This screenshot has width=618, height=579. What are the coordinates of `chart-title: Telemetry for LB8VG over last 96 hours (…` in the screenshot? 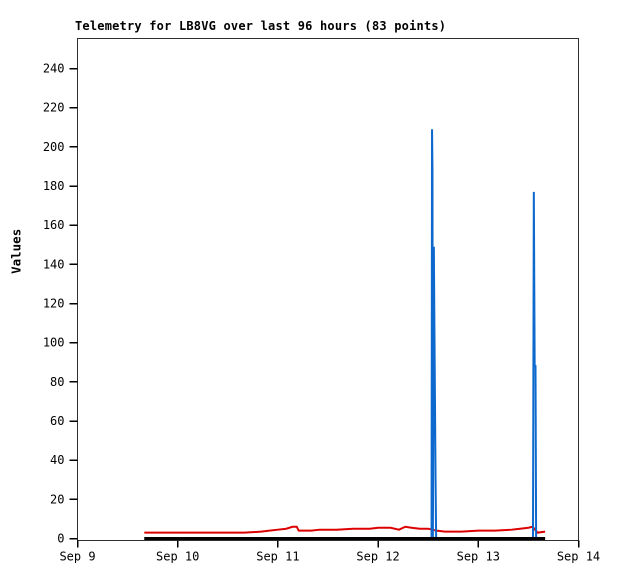 It's located at (261, 26).